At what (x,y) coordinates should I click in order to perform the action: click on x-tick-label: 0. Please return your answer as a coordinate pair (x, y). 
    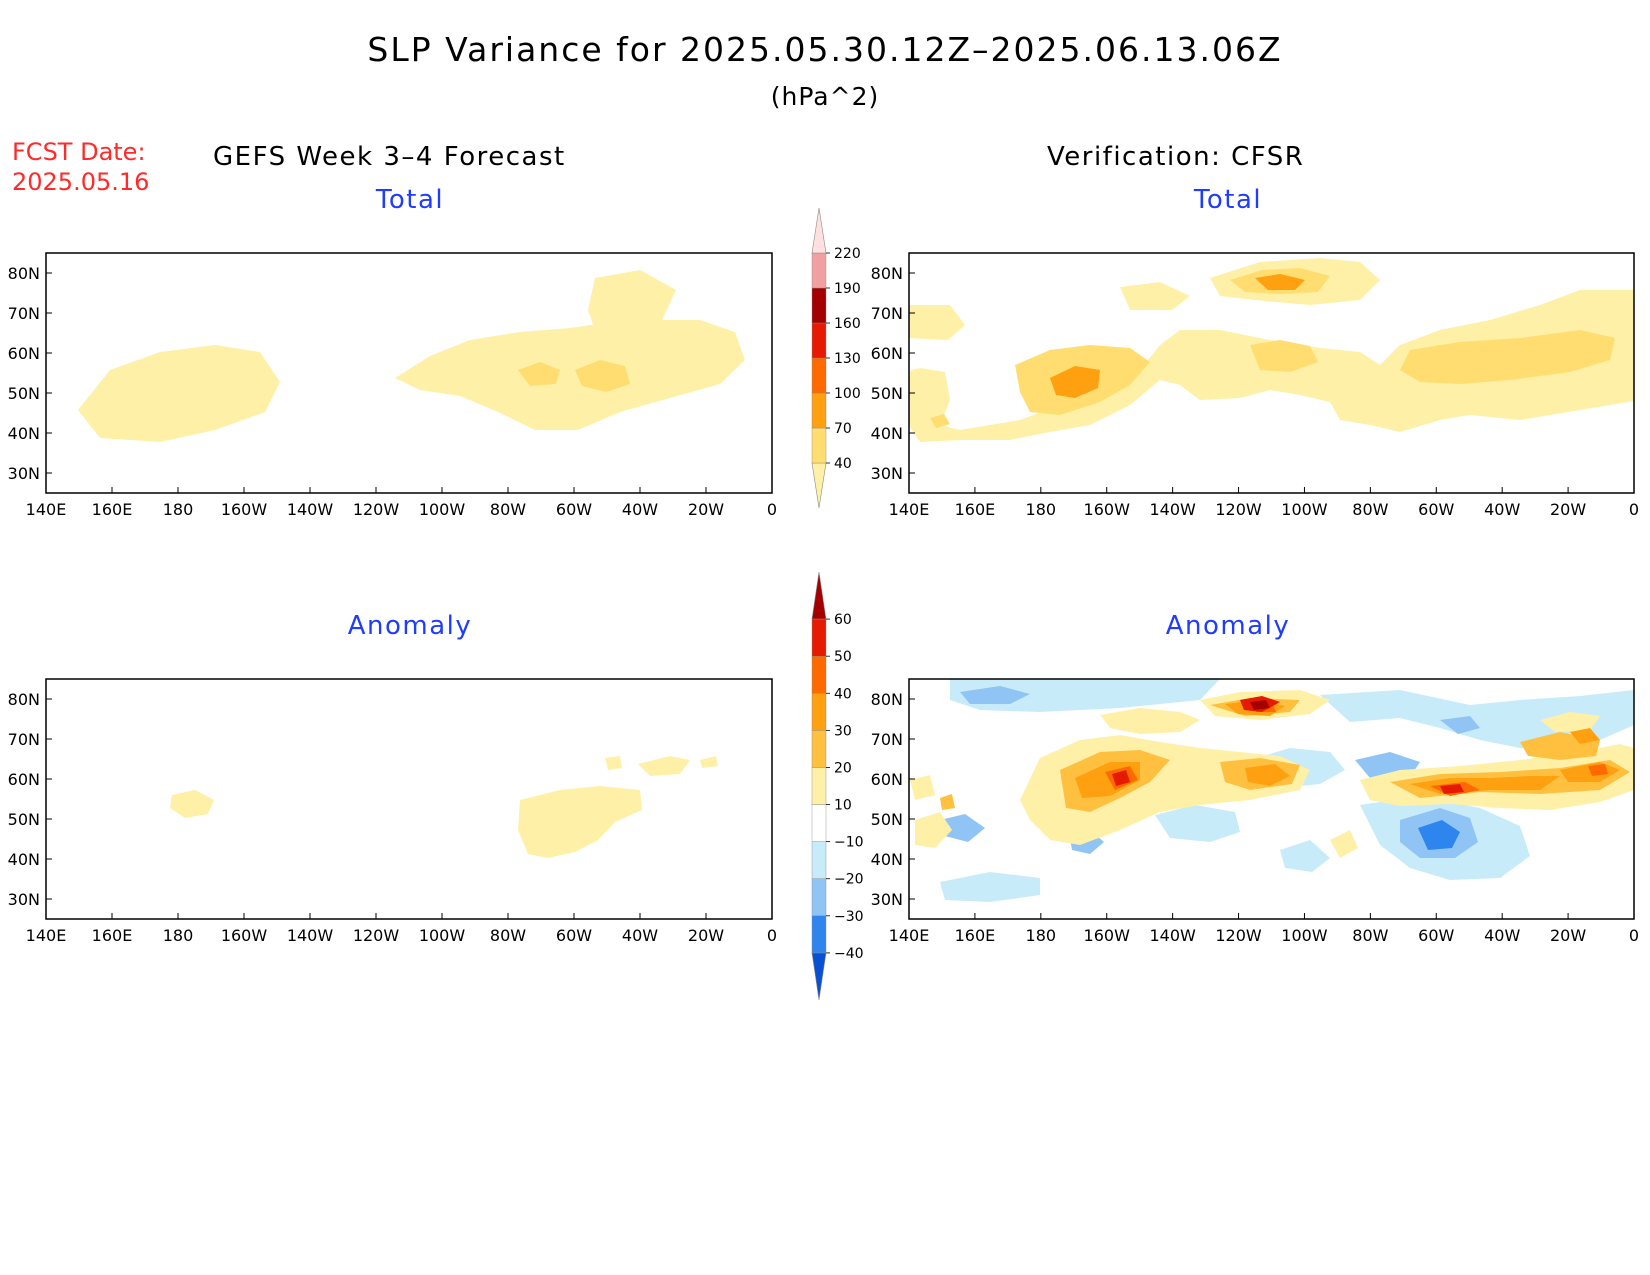
    Looking at the image, I should click on (772, 935).